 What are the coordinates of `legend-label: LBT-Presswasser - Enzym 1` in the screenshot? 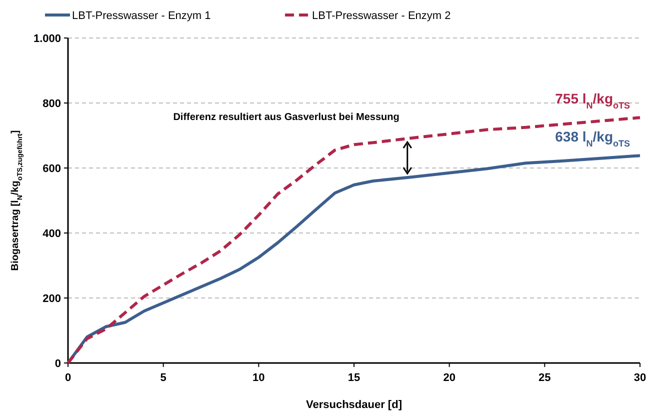 It's located at (141, 16).